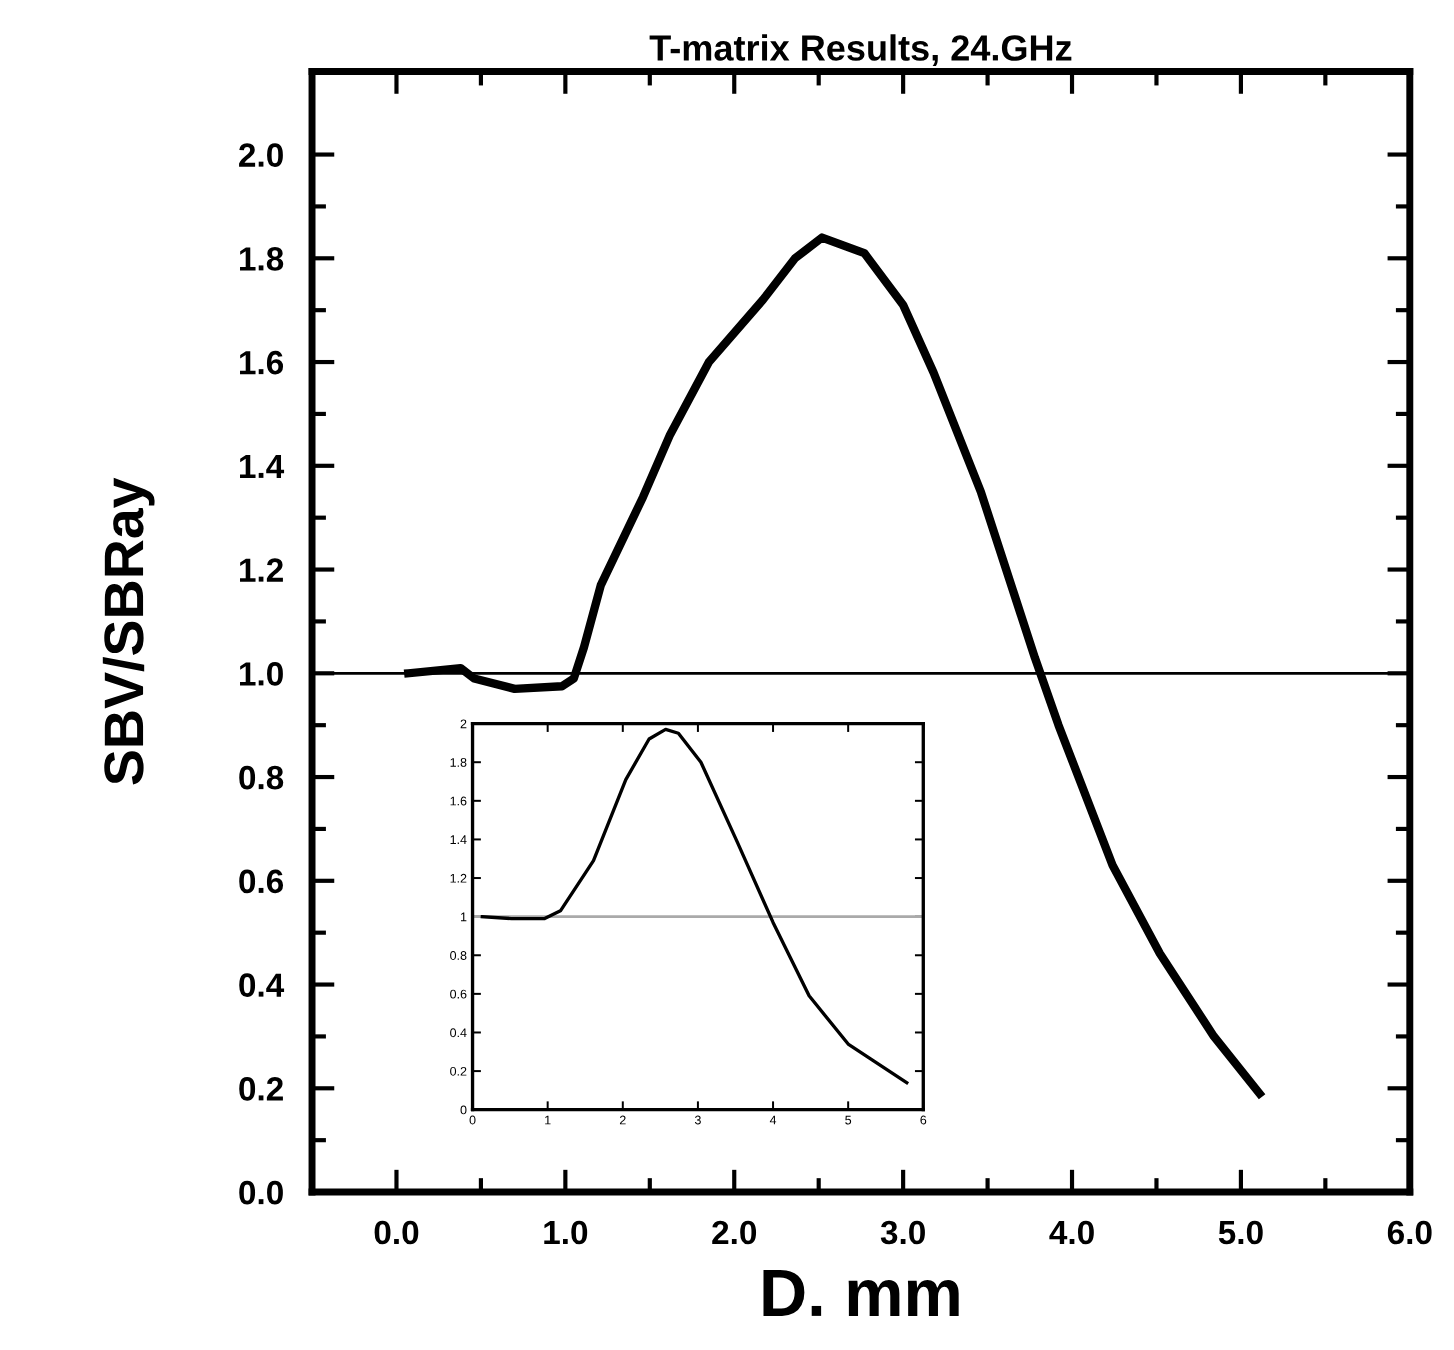 Image resolution: width=1454 pixels, height=1350 pixels. I want to click on y-tick-label: 1.4, so click(262, 466).